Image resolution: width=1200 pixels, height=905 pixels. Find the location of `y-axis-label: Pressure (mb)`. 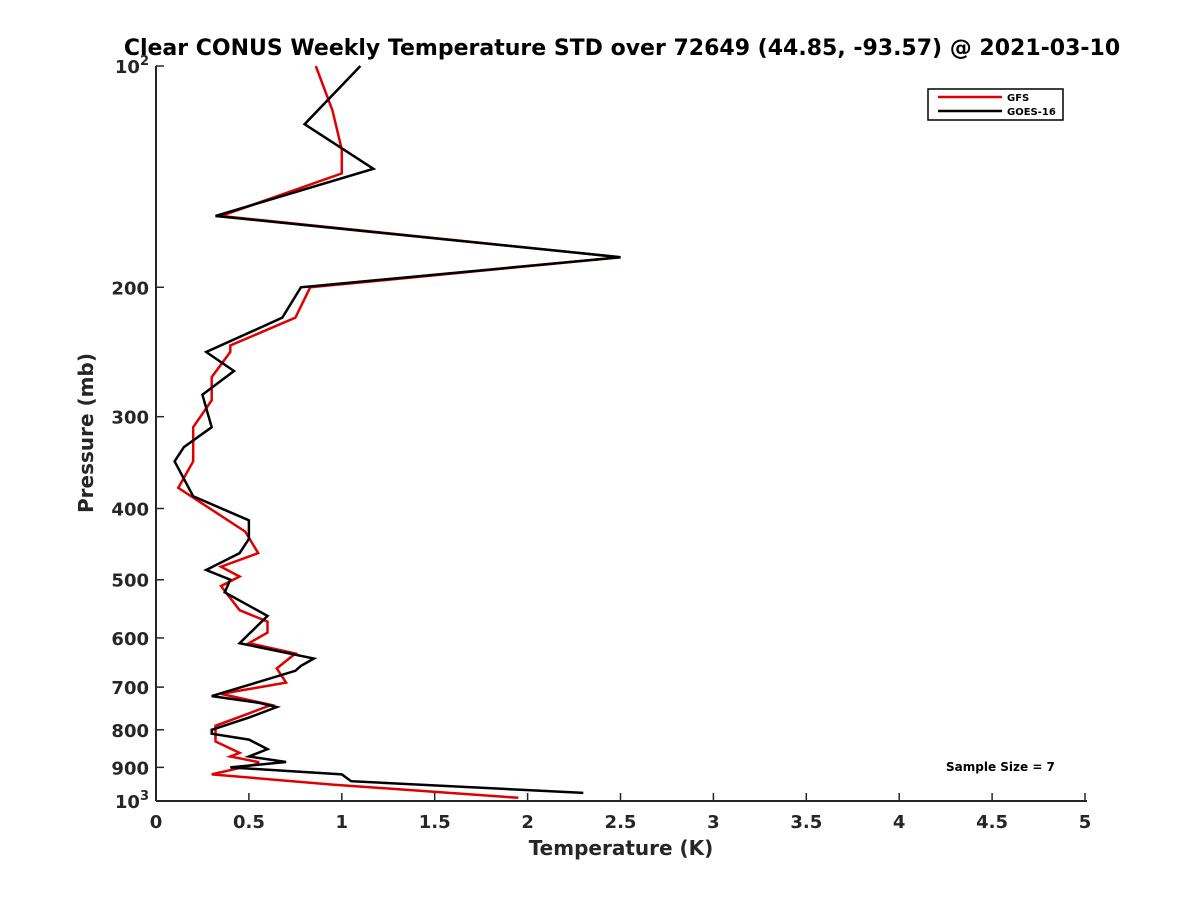

y-axis-label: Pressure (mb) is located at coordinates (86, 433).